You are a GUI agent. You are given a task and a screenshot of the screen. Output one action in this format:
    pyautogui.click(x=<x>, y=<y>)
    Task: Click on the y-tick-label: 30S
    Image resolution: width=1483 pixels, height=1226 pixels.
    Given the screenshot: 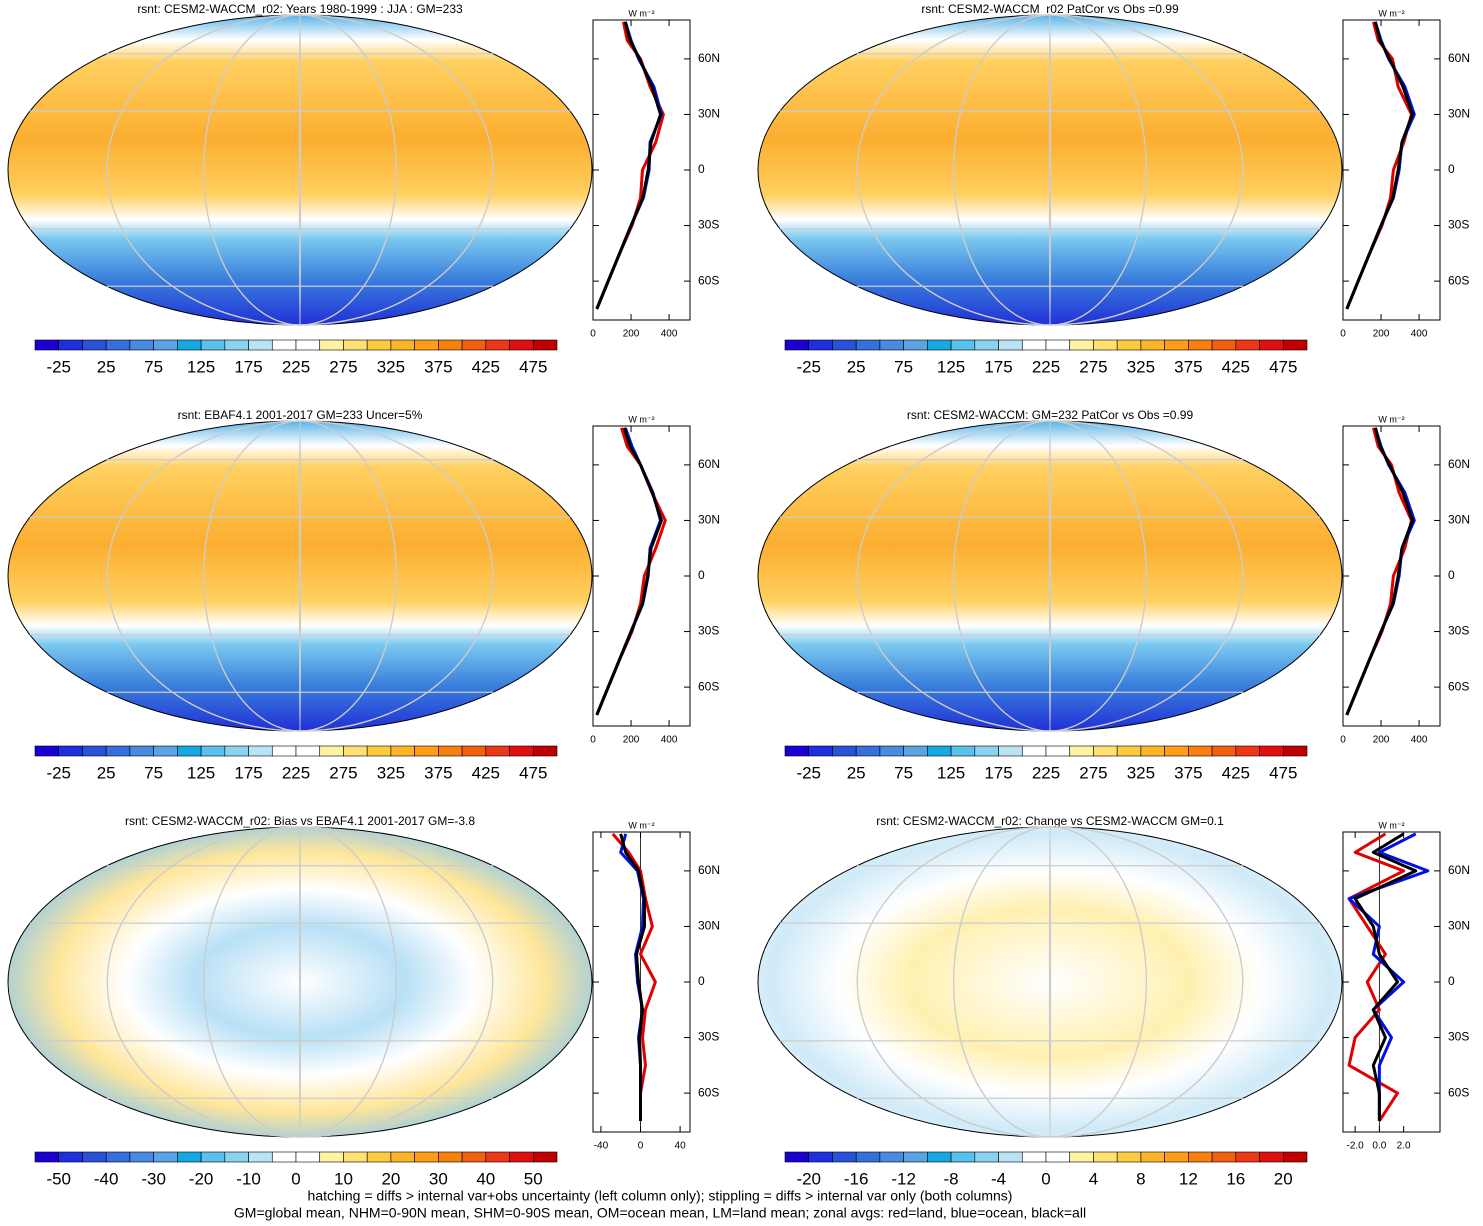 What is the action you would take?
    pyautogui.click(x=708, y=225)
    